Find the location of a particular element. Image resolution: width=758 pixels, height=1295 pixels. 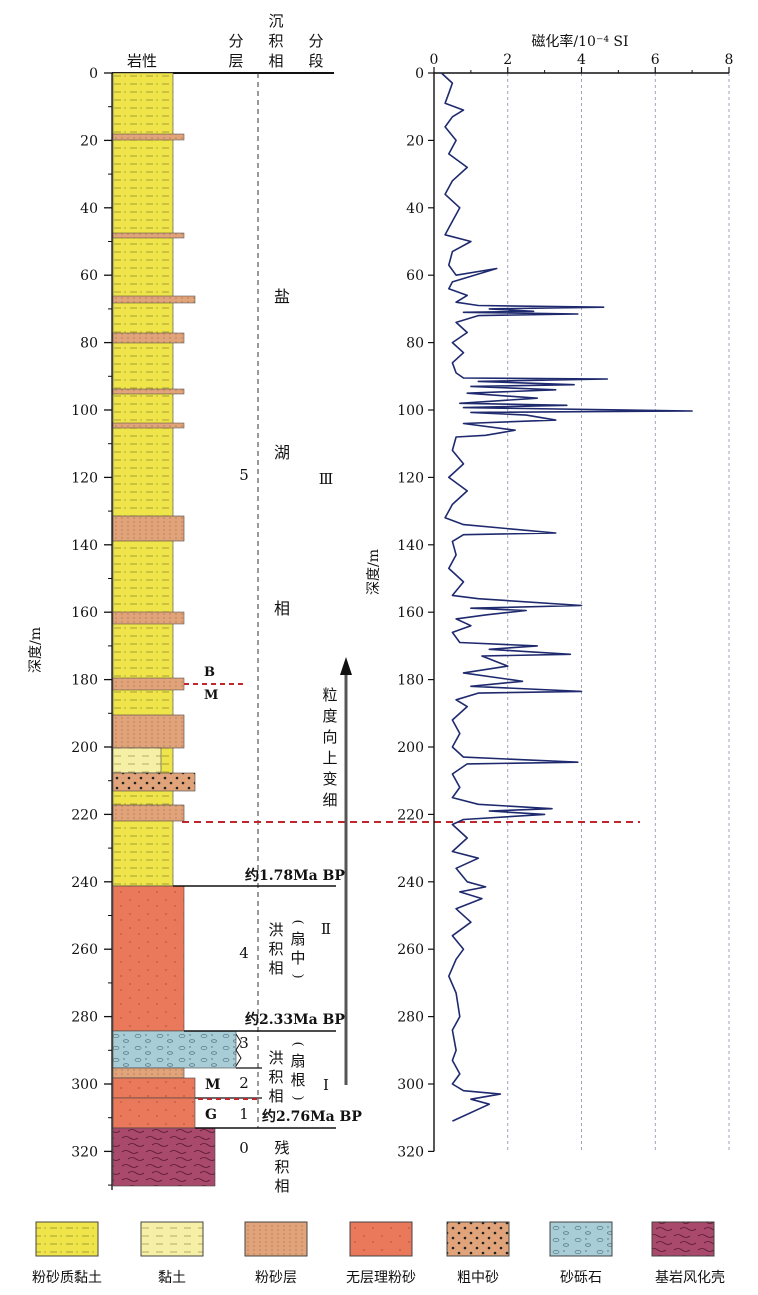

svg-text: 上 is located at coordinates (329, 758).